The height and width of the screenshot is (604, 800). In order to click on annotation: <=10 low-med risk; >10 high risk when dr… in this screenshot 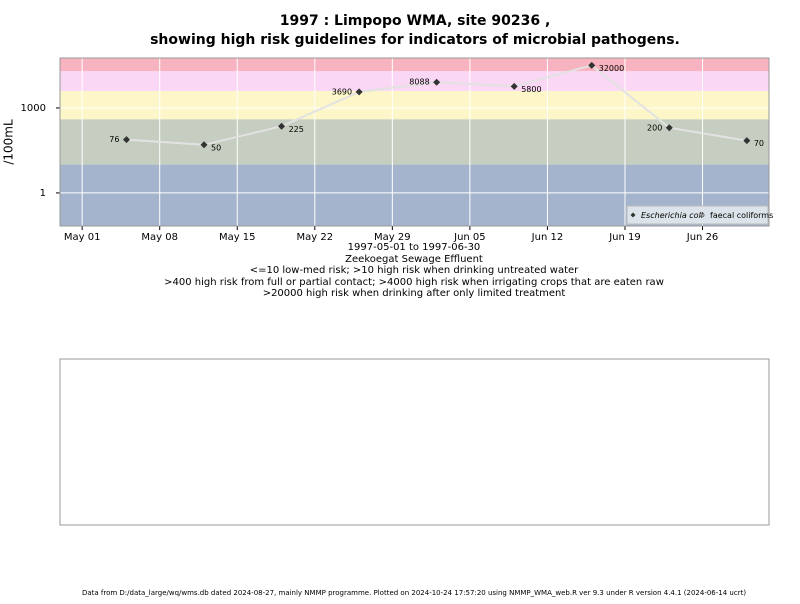, I will do `click(414, 270)`.